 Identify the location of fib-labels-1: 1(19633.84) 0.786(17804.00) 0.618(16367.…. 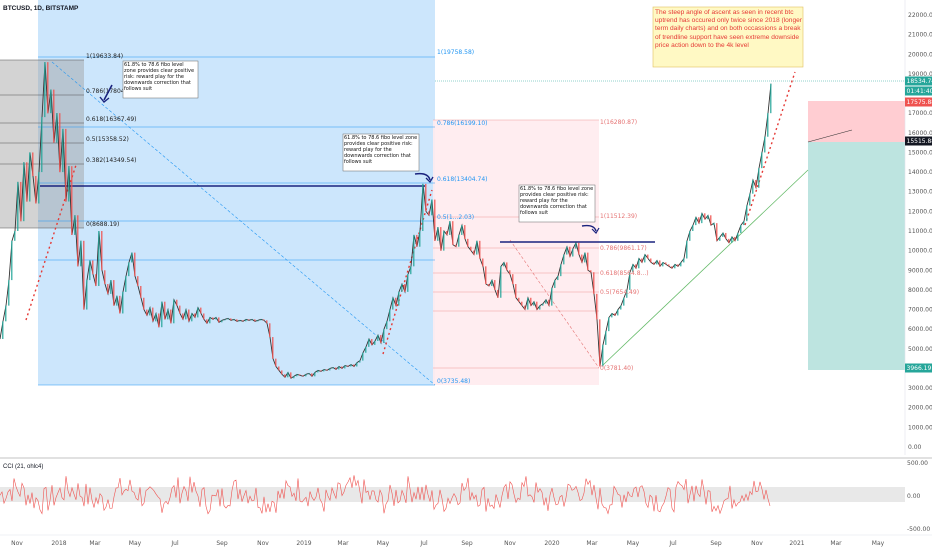
(111, 140).